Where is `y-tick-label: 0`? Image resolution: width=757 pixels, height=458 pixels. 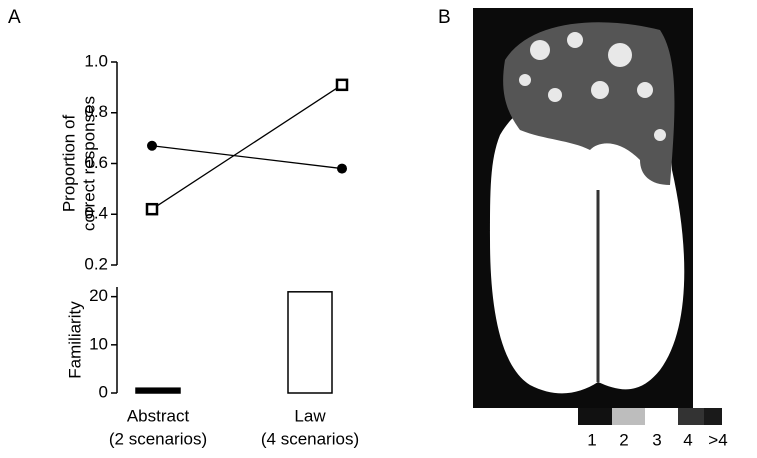 y-tick-label: 0 is located at coordinates (103, 391).